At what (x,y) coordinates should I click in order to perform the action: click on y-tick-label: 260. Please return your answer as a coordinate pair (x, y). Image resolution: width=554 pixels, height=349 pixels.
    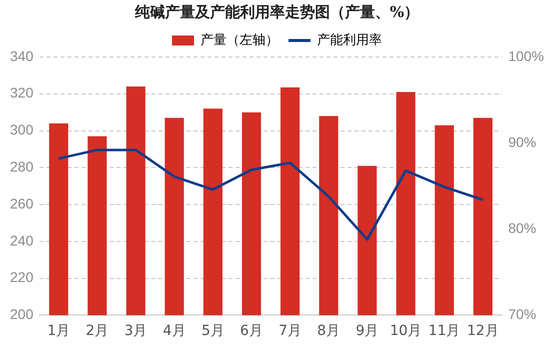
    Looking at the image, I should click on (22, 203).